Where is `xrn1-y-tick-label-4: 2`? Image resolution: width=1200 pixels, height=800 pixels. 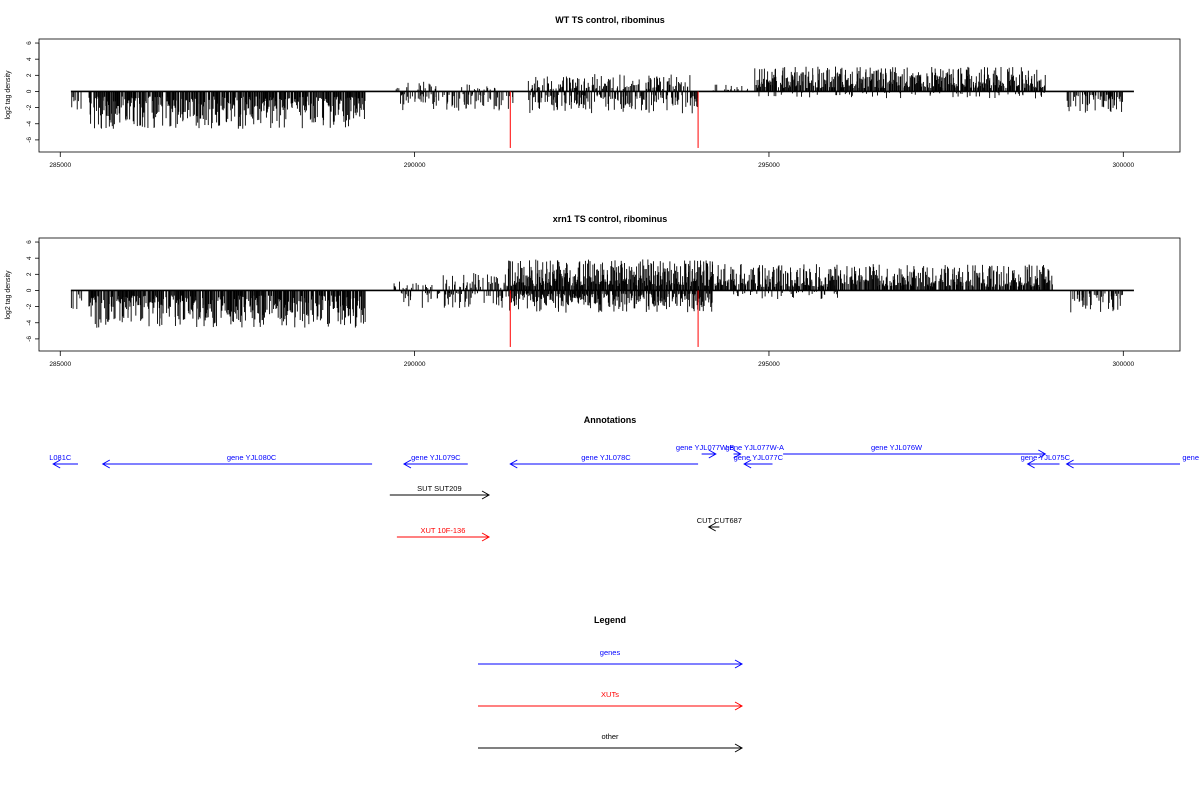
xrn1-y-tick-label-4: 2 is located at coordinates (29, 274).